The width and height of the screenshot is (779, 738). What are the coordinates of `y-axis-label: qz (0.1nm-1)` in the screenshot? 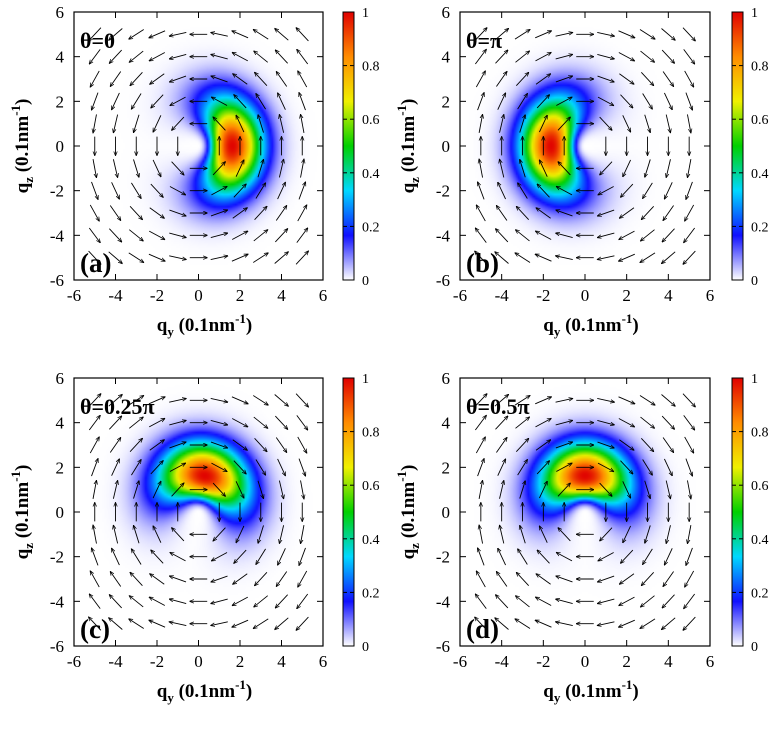 It's located at (408, 512).